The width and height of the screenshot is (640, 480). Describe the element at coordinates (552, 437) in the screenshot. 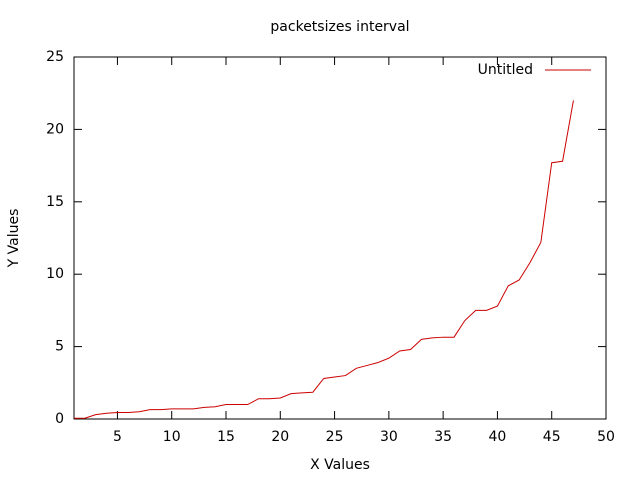

I see `x-tick-label: 45` at that location.